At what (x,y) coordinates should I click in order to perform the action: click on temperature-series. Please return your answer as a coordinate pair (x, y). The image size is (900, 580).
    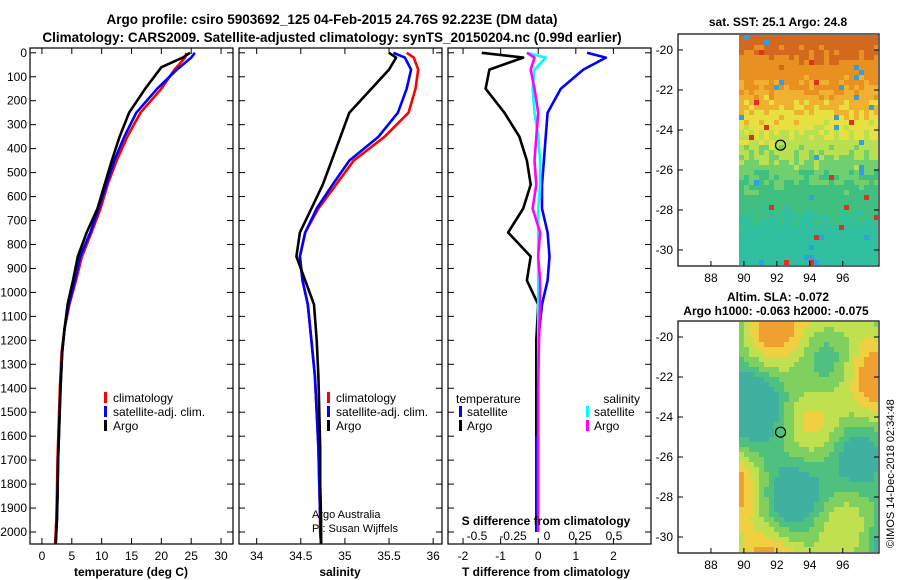
    Looking at the image, I should click on (124, 298).